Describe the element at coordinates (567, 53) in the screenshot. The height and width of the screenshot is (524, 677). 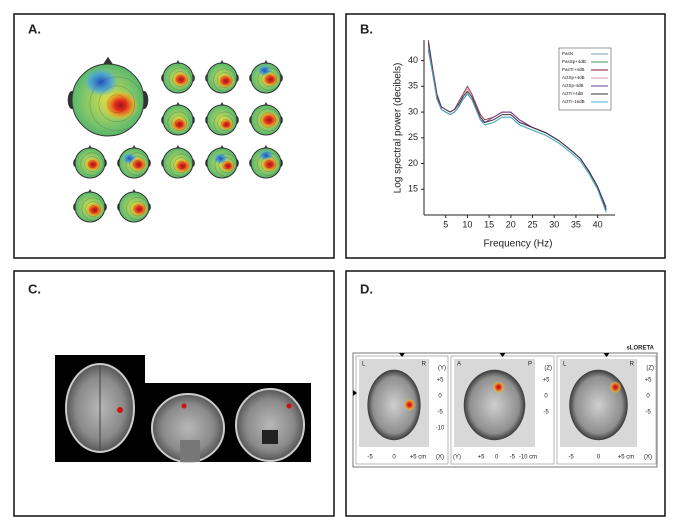
I see `legend-label: PasN` at that location.